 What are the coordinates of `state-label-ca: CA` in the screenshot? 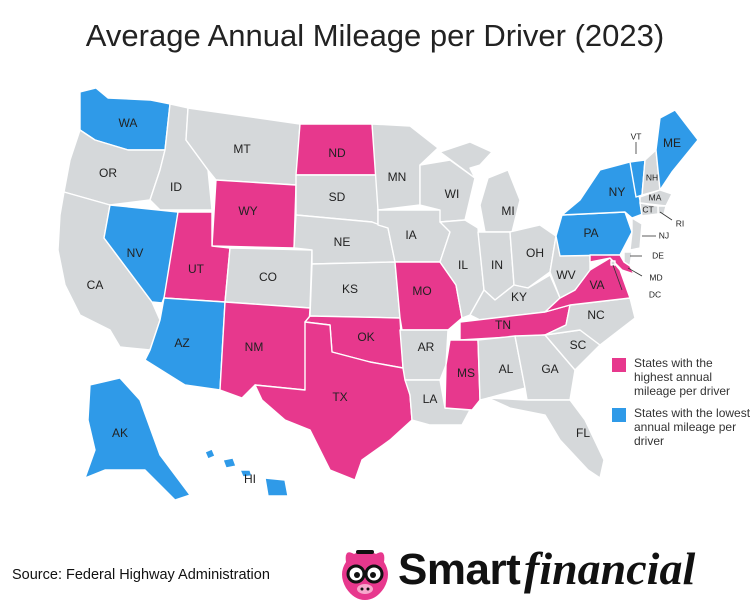 It's located at (95, 285).